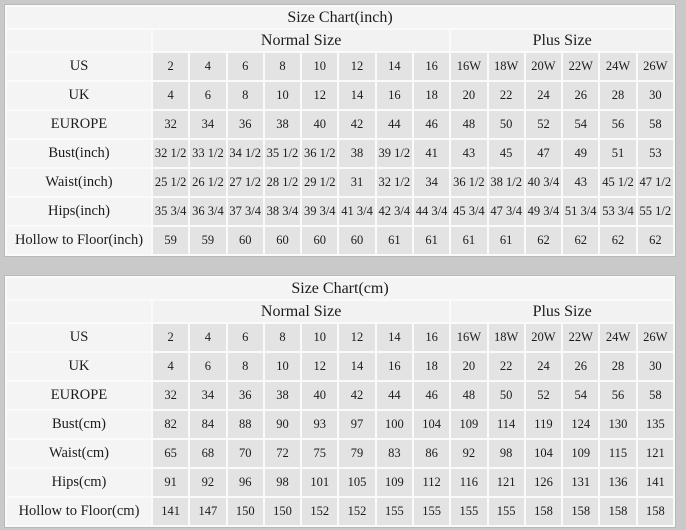  I want to click on size-value-cell: 36, so click(245, 124).